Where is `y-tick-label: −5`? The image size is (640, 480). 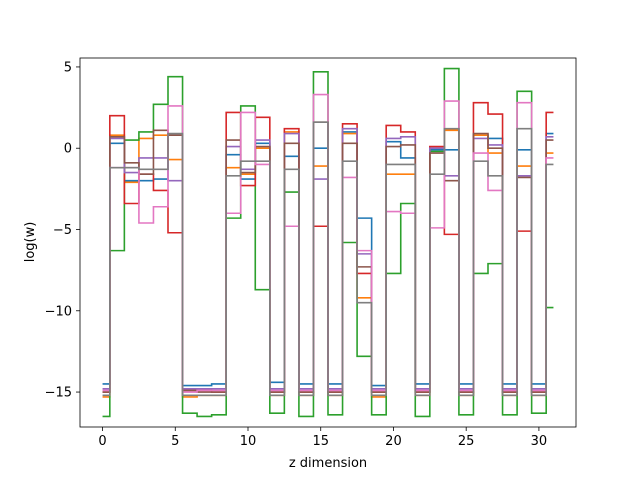
y-tick-label: −5 is located at coordinates (62, 230).